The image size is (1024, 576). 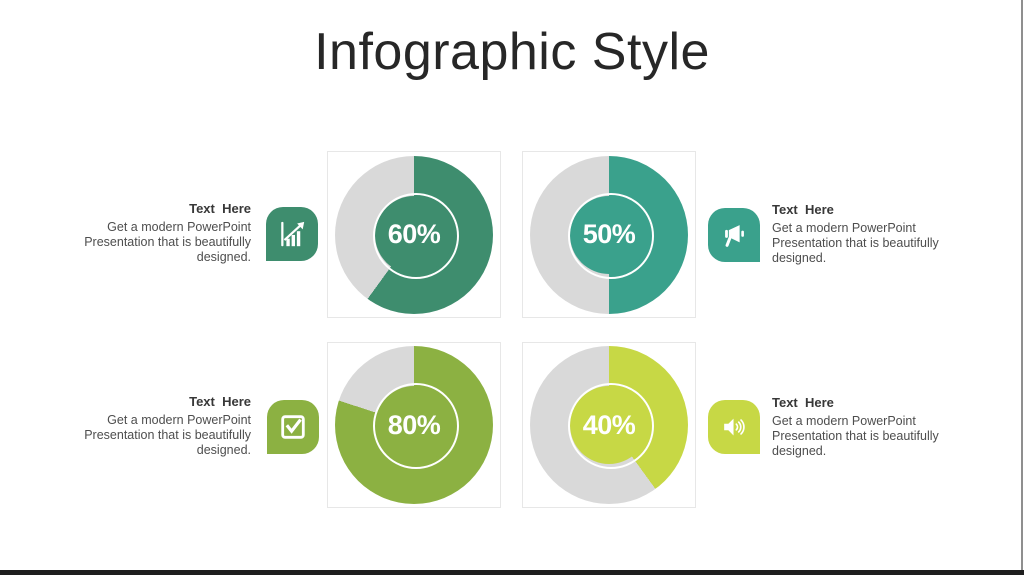 I want to click on window-right-edge-line, so click(x=1022, y=285).